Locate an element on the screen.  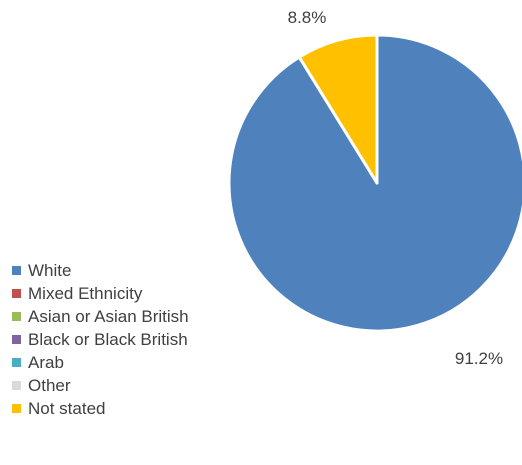
legend-label-not-stated: Not stated is located at coordinates (67, 408).